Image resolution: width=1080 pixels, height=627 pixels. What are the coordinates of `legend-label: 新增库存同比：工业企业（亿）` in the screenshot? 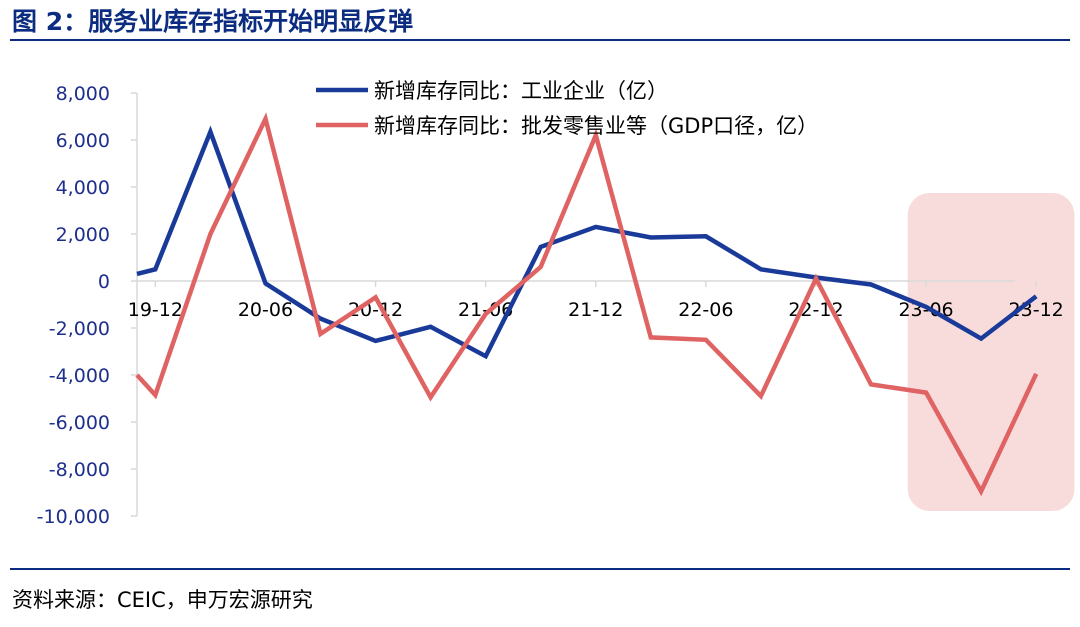 It's located at (521, 91).